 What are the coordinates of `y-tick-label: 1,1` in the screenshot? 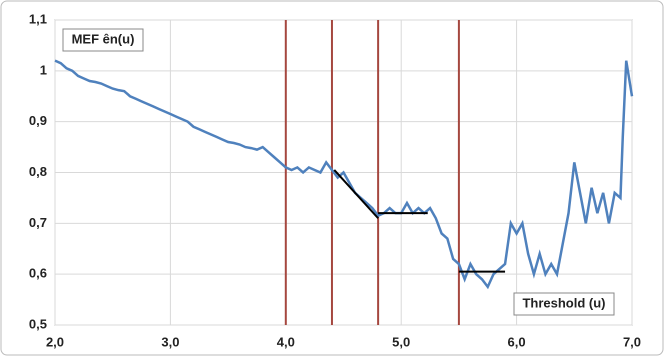 It's located at (38, 18).